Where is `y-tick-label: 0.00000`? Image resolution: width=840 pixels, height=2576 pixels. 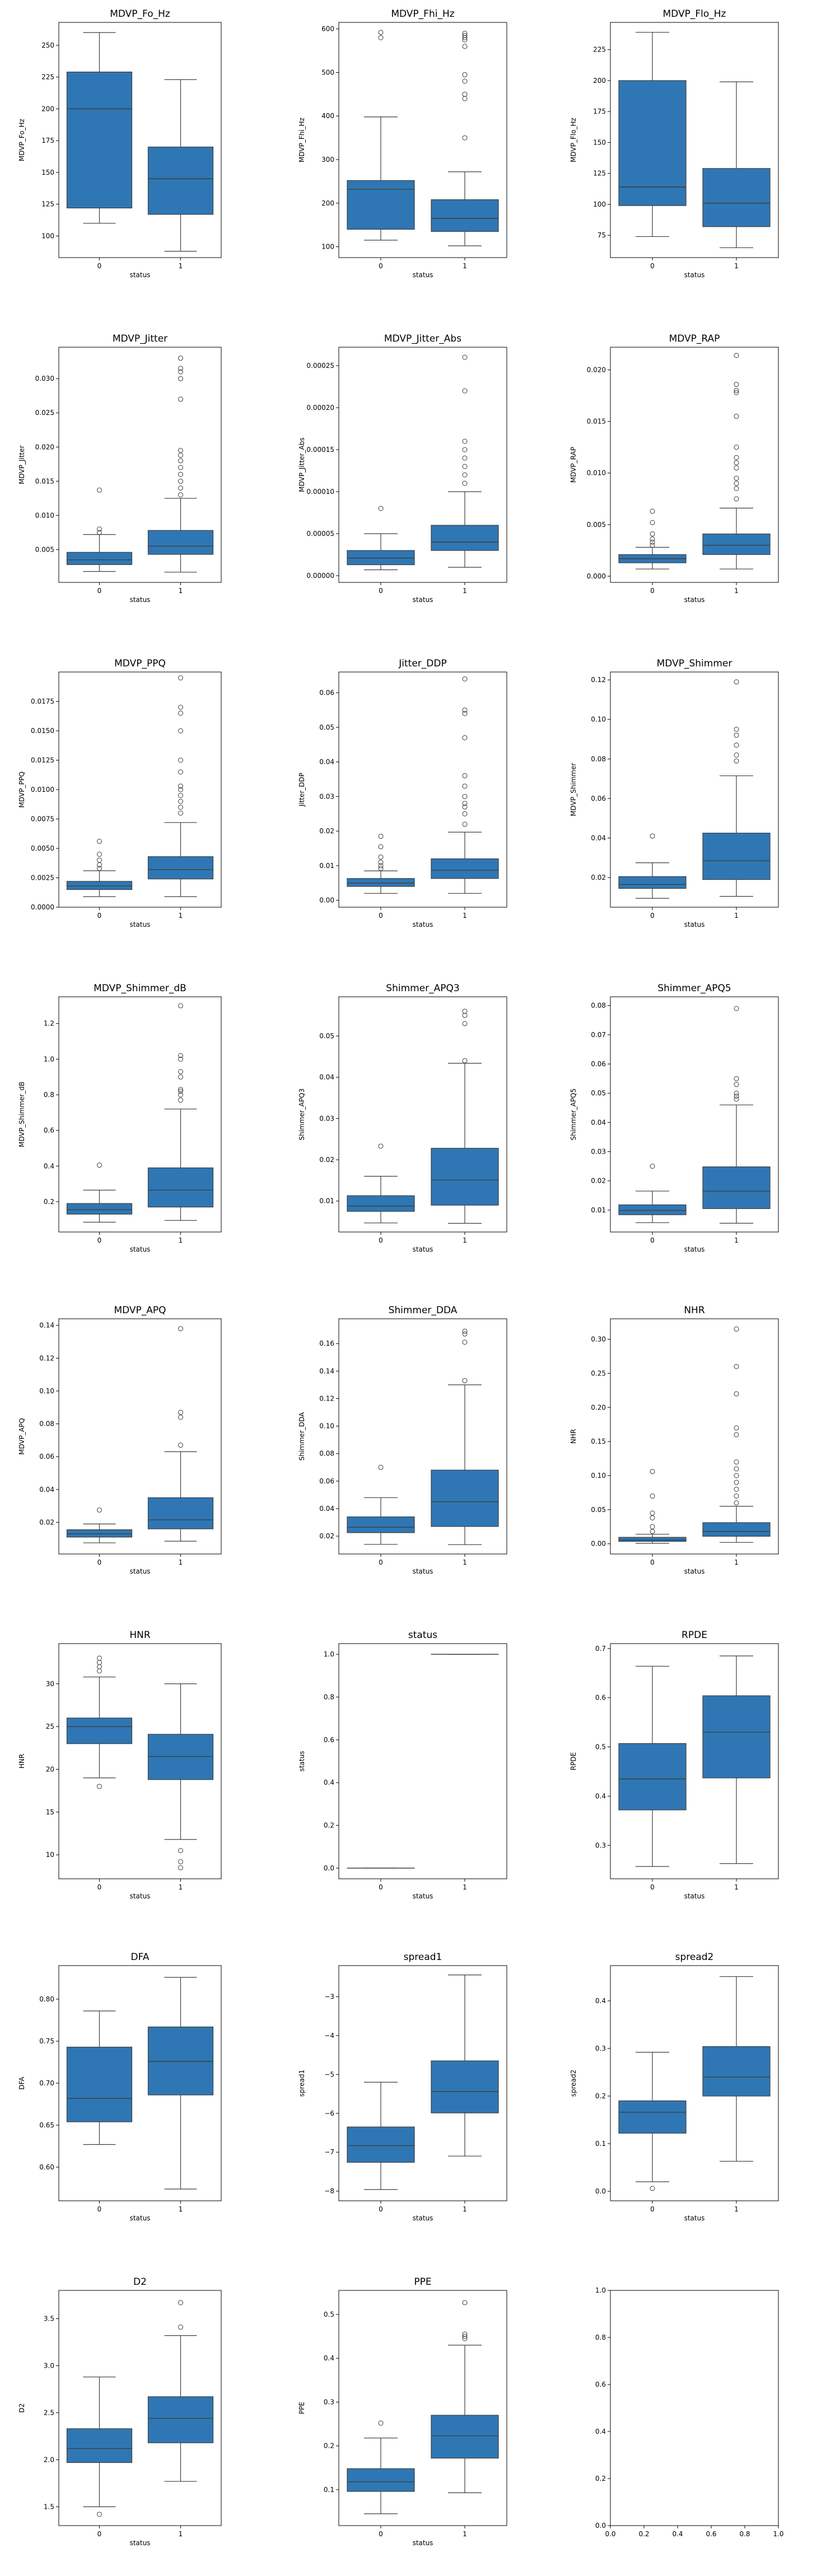
y-tick-label: 0.00000 is located at coordinates (320, 576).